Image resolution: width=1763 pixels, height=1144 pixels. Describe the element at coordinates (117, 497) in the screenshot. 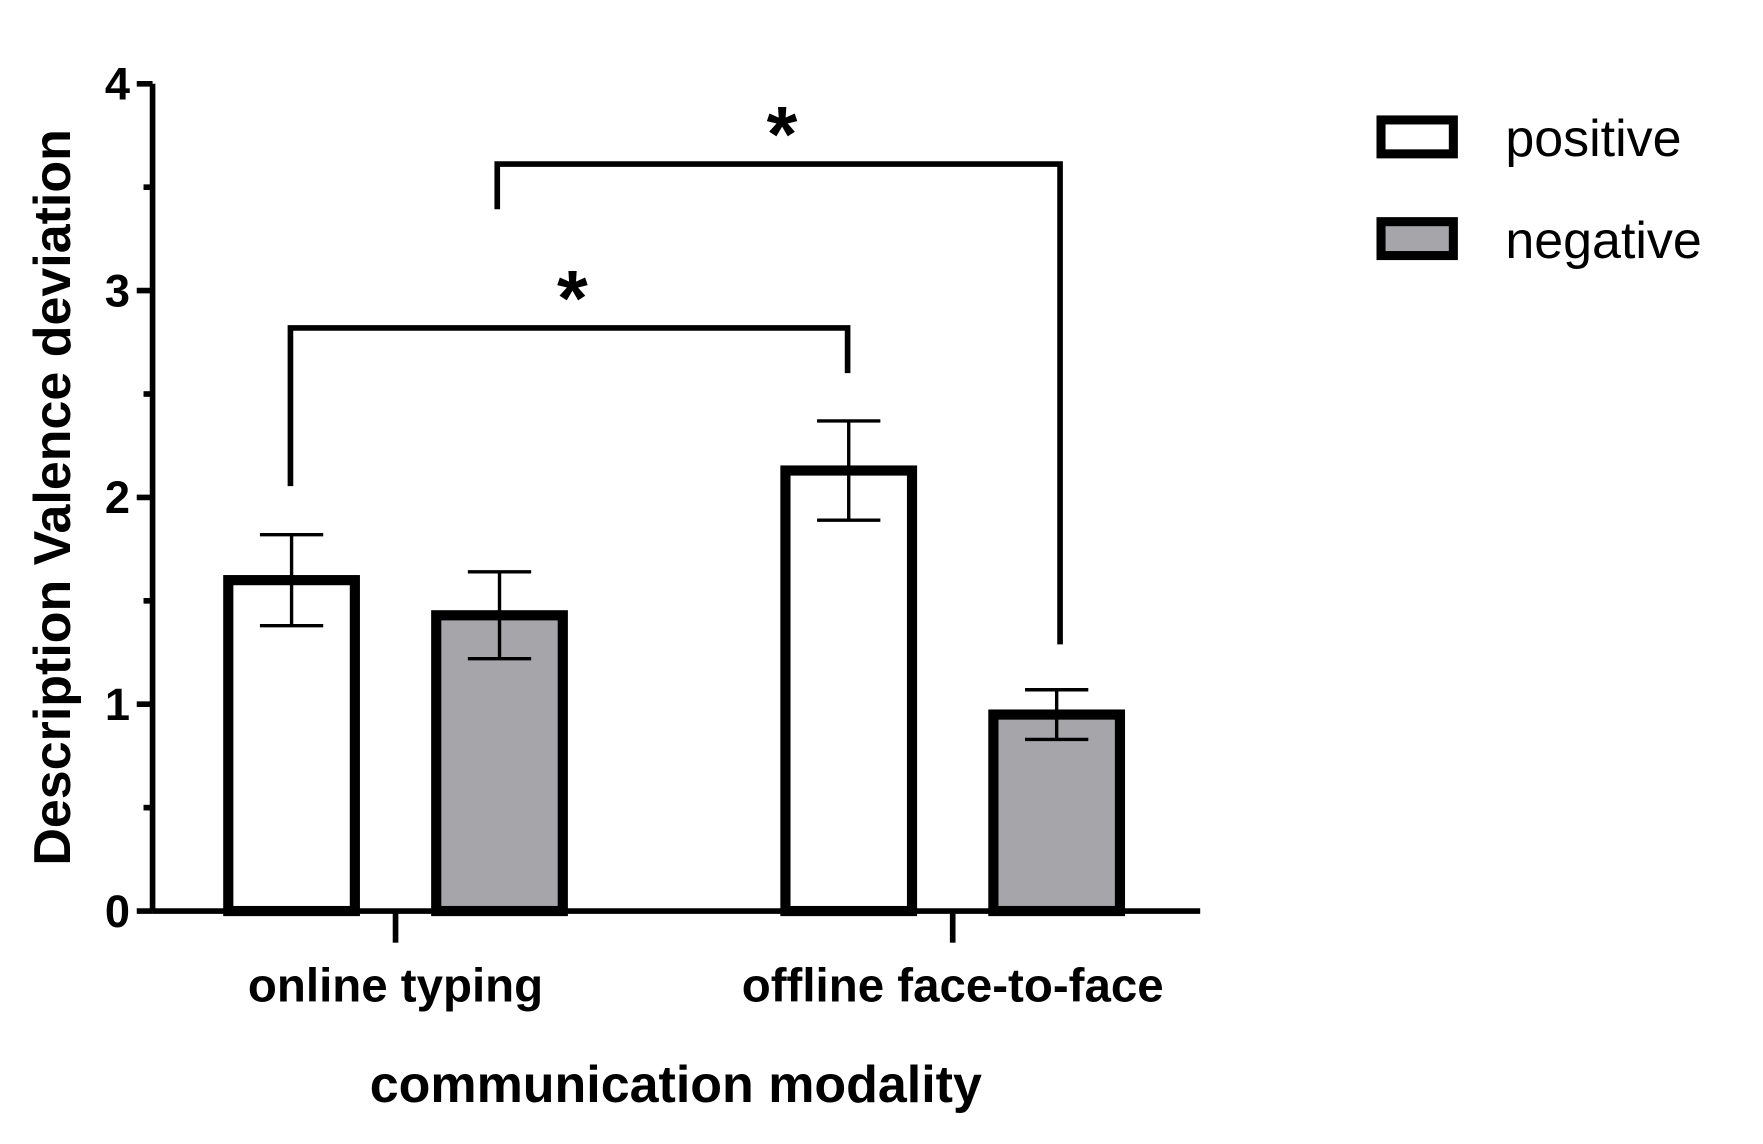

I see `y-tick-label: 2` at that location.